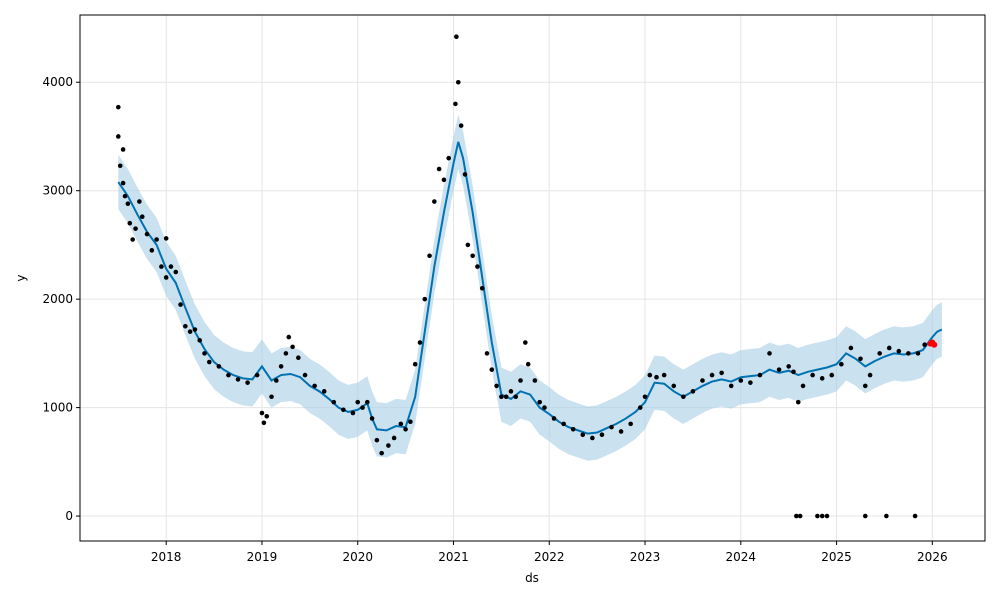 Image resolution: width=1000 pixels, height=600 pixels. I want to click on x-tick-label: 2022, so click(549, 557).